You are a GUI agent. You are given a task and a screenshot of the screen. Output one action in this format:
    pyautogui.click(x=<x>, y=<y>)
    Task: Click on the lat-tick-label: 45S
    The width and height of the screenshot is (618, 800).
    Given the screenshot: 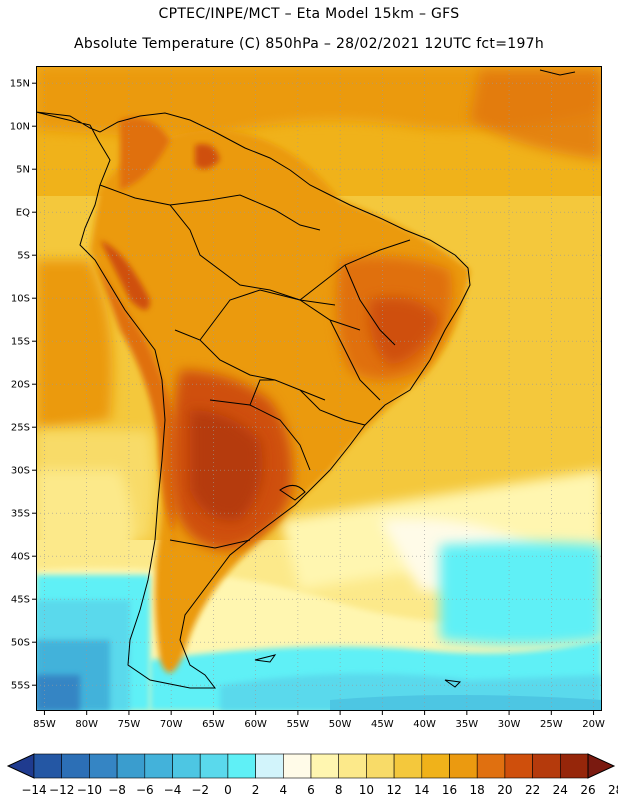 What is the action you would take?
    pyautogui.click(x=20, y=600)
    